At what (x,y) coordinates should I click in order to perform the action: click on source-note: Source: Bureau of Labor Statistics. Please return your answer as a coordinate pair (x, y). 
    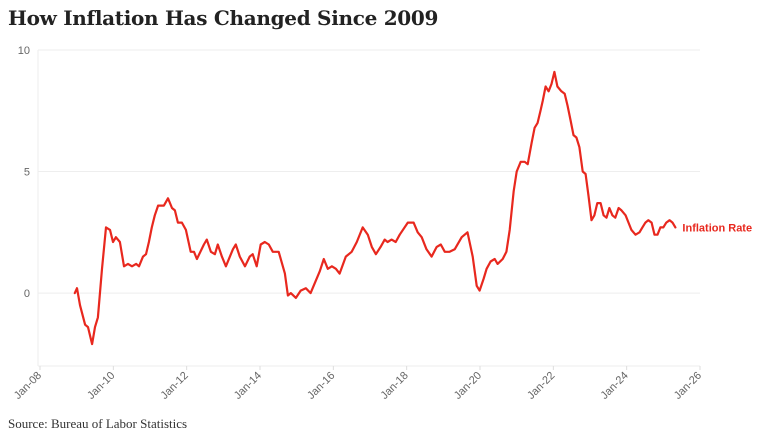
    Looking at the image, I should click on (98, 423).